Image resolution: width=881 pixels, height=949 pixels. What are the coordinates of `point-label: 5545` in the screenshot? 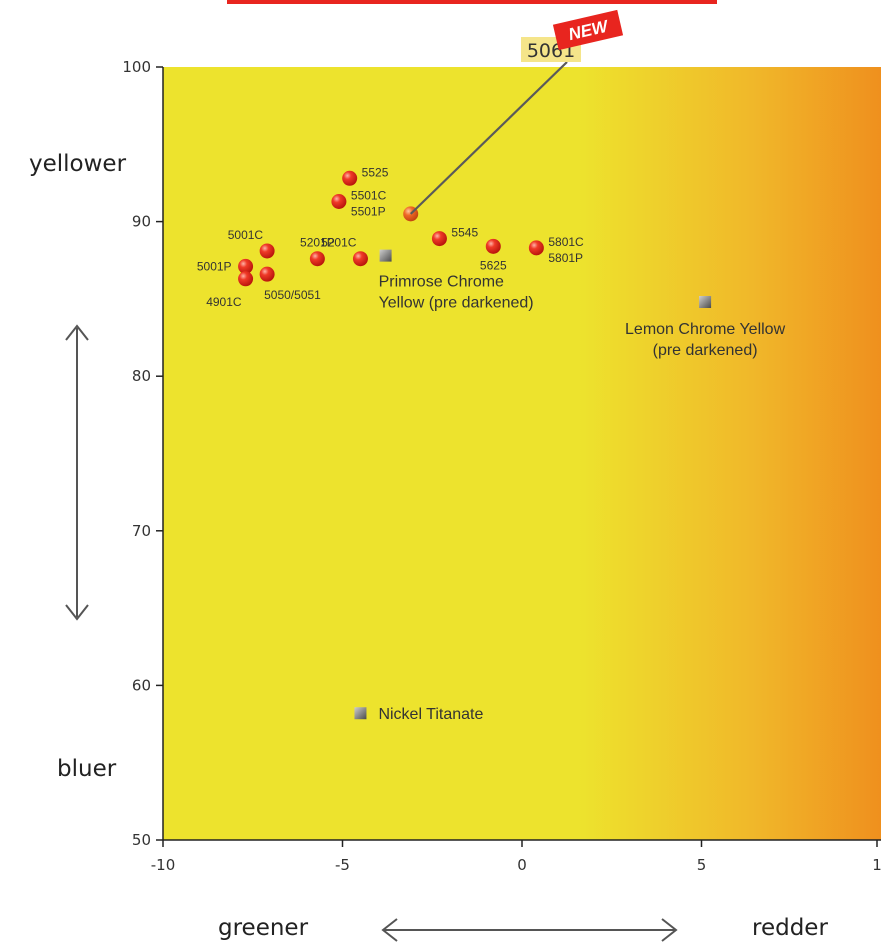 It's located at (464, 233).